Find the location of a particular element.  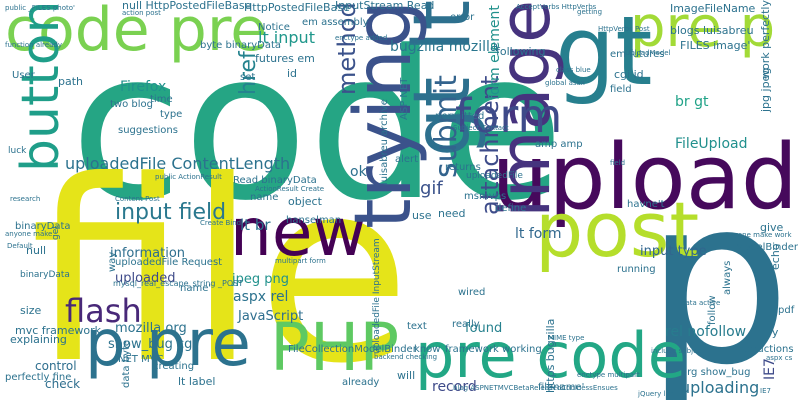

word-cloud-word: Content Post is located at coordinates (137, 199).